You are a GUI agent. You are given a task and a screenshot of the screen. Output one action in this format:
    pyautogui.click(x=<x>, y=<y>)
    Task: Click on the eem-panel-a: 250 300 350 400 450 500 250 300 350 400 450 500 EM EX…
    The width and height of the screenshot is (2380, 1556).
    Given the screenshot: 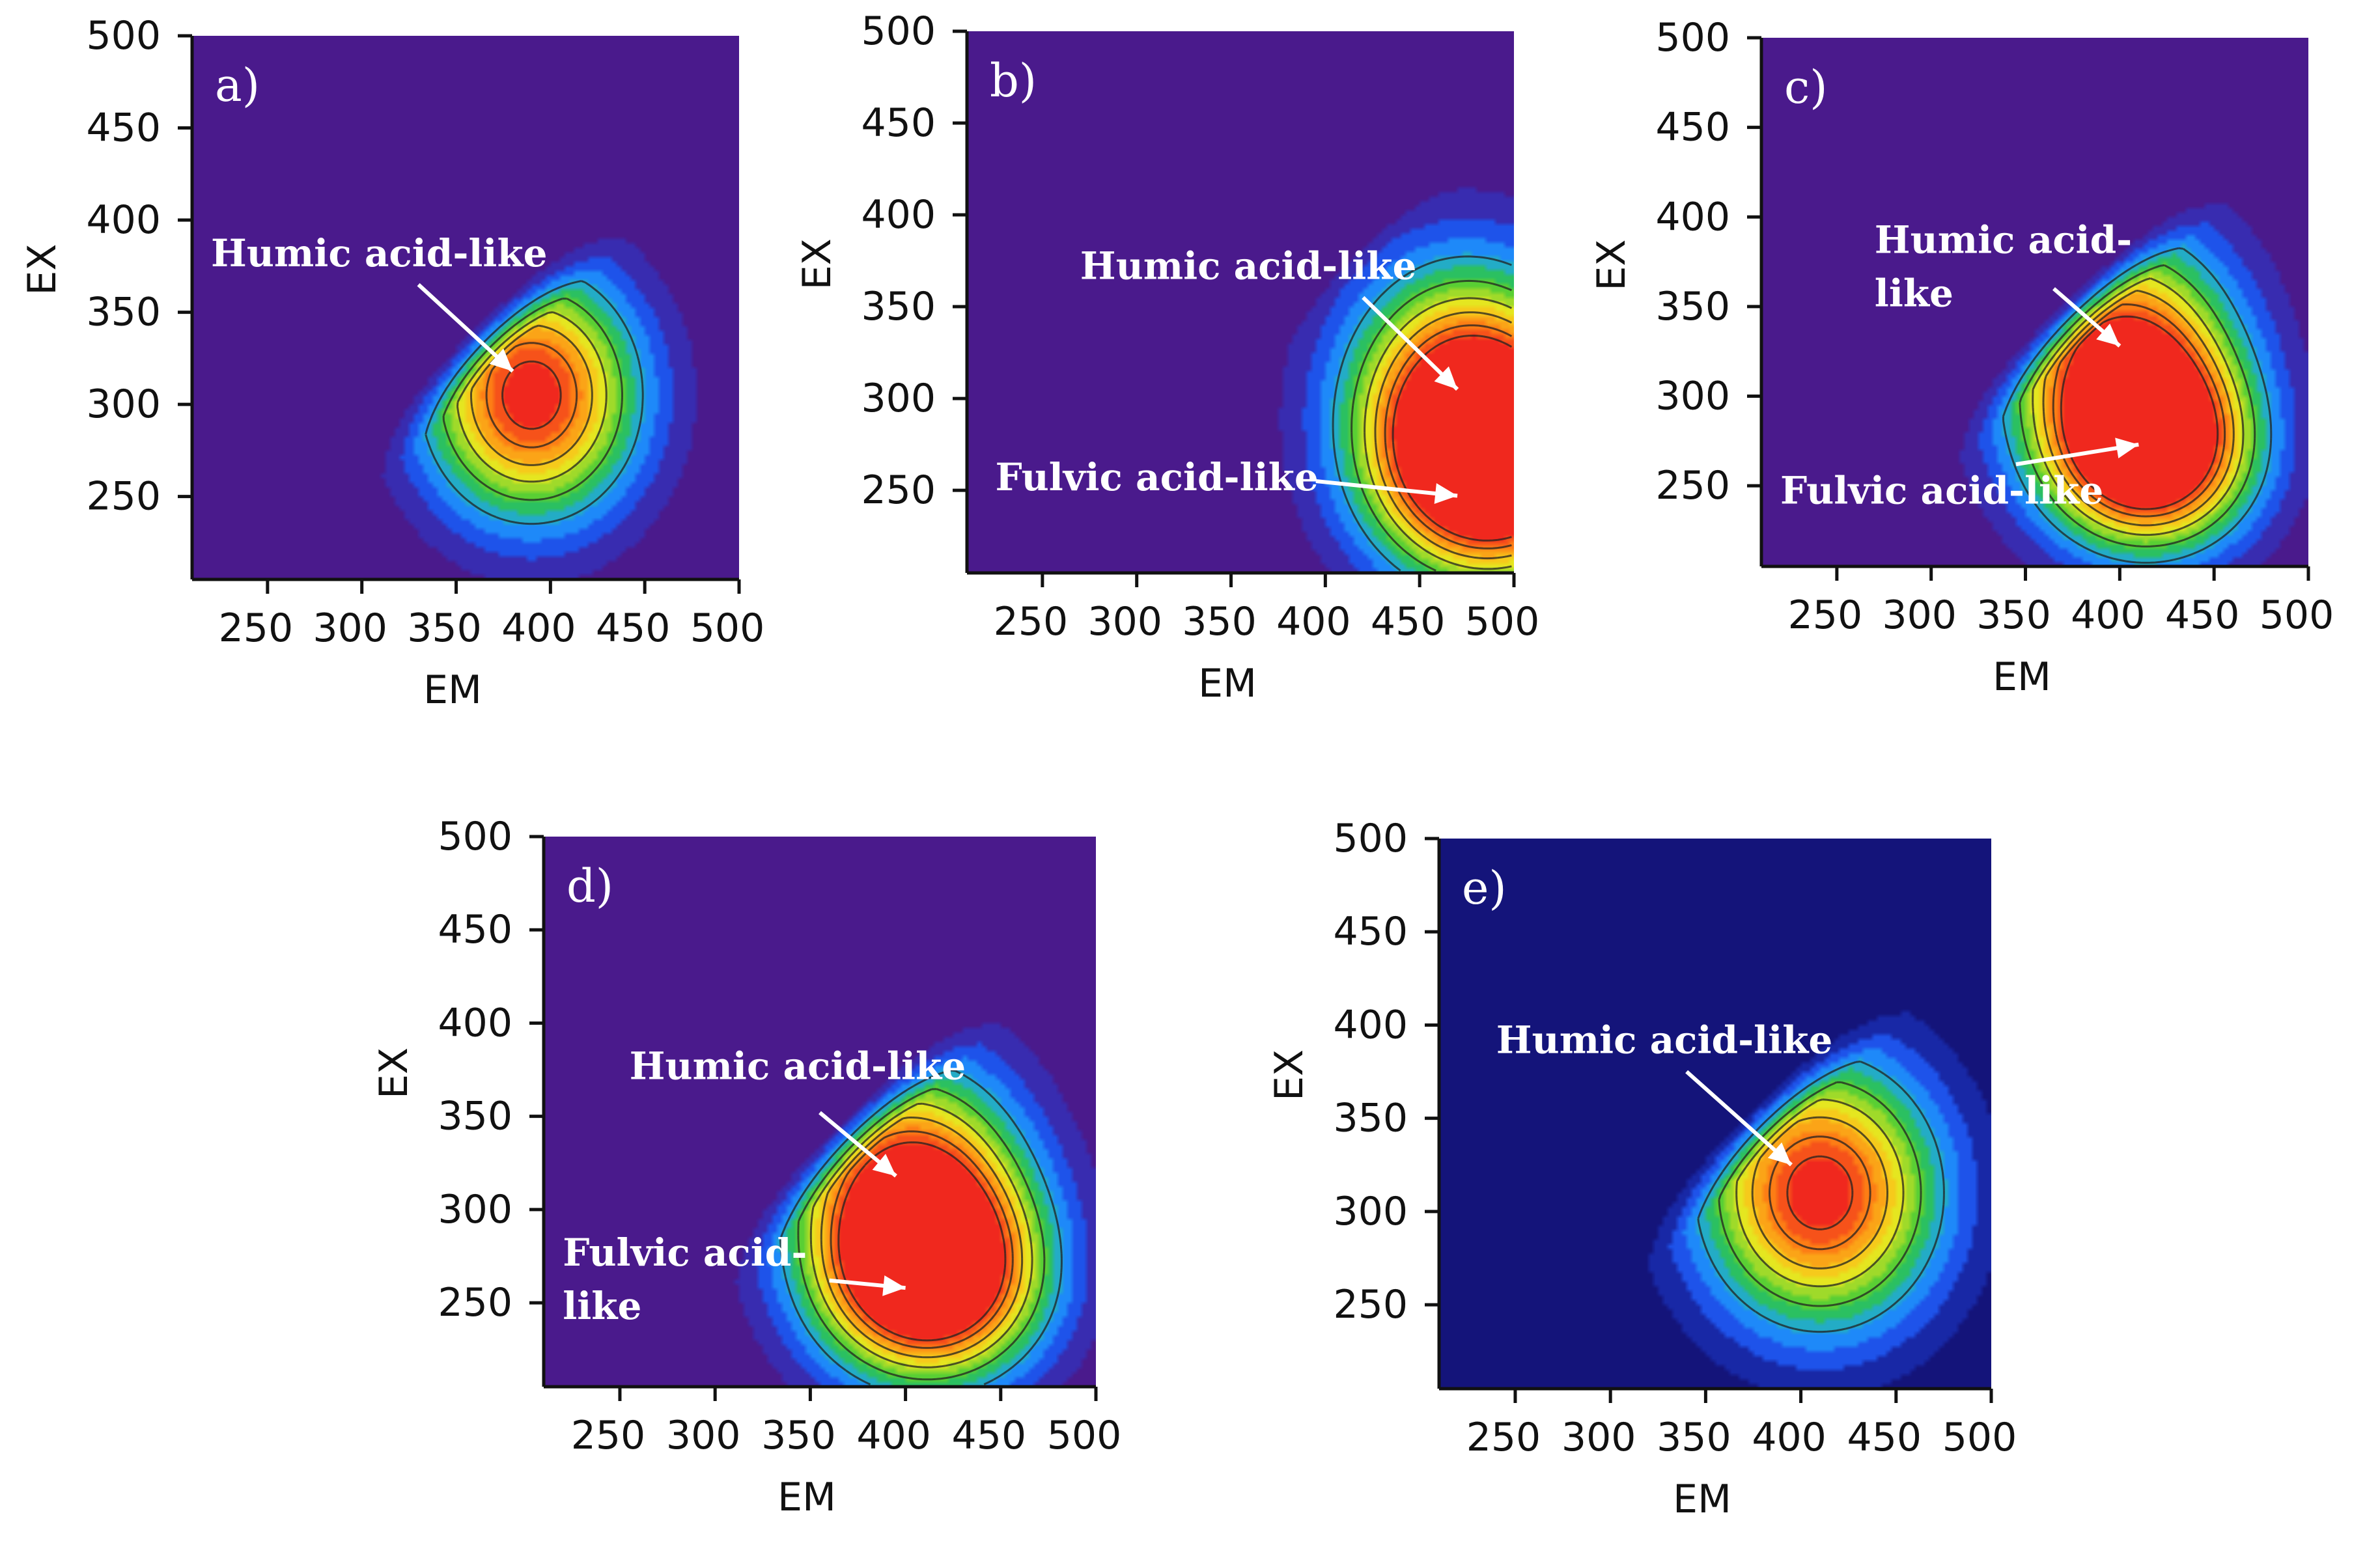 What is the action you would take?
    pyautogui.click(x=392, y=363)
    